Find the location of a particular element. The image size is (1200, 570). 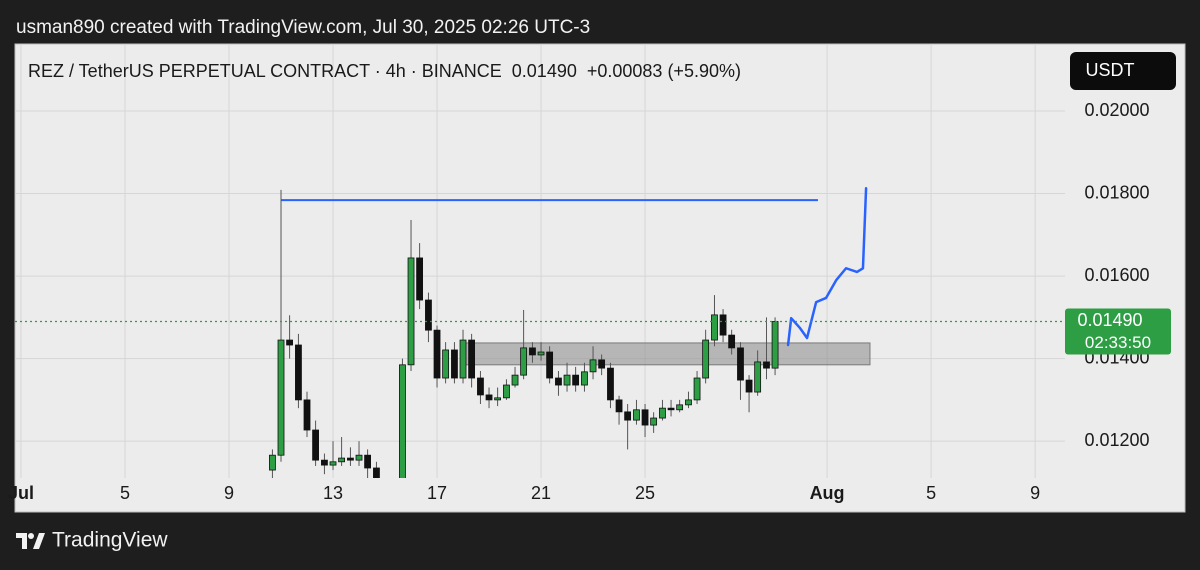

y-tick-label: 0.01200 is located at coordinates (1116, 440).